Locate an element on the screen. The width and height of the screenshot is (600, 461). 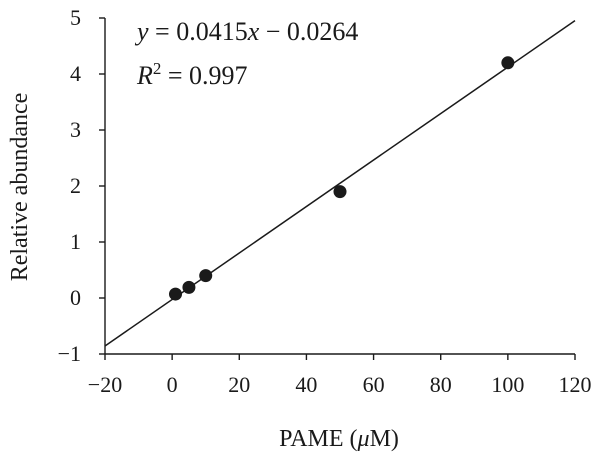
y-tick-label: 1 is located at coordinates (75, 241).